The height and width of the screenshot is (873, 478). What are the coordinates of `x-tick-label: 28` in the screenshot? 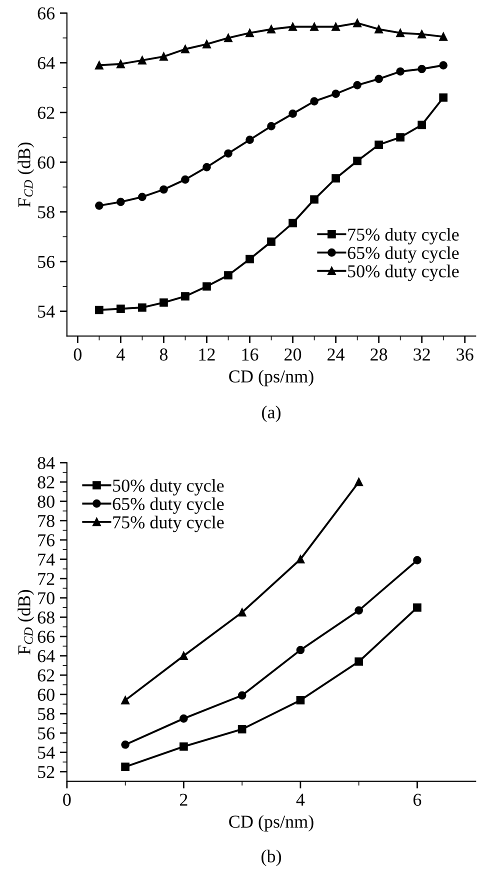 It's located at (379, 354).